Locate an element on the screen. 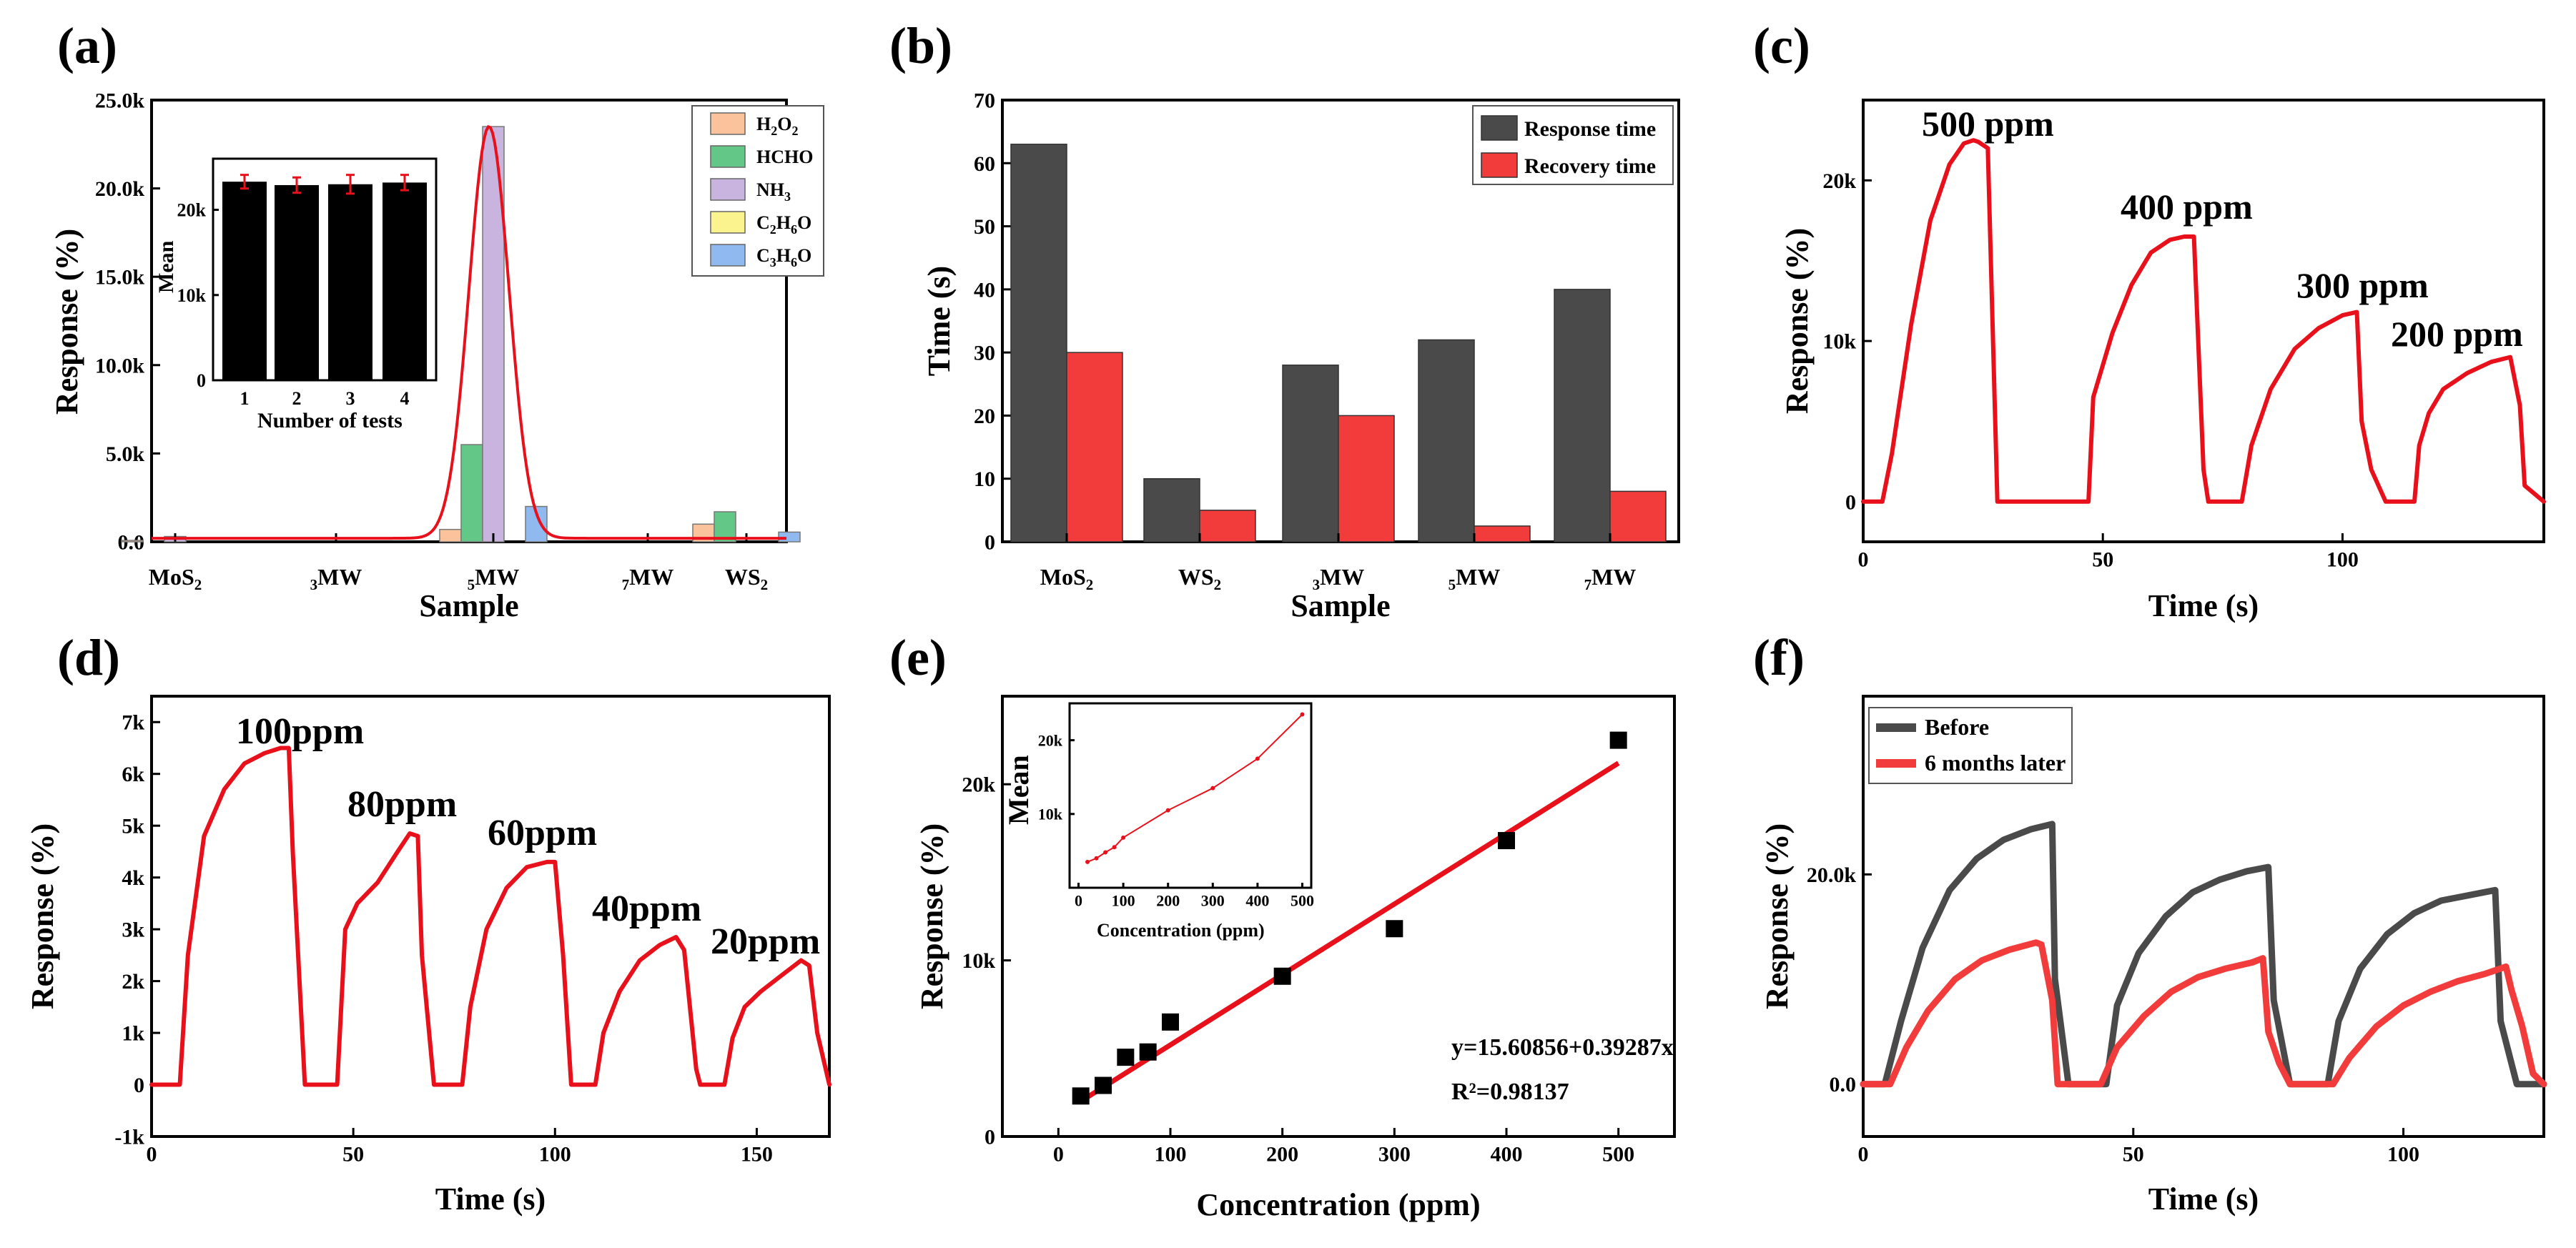 This screenshot has width=2576, height=1248. legend-label-before: Before is located at coordinates (1957, 727).